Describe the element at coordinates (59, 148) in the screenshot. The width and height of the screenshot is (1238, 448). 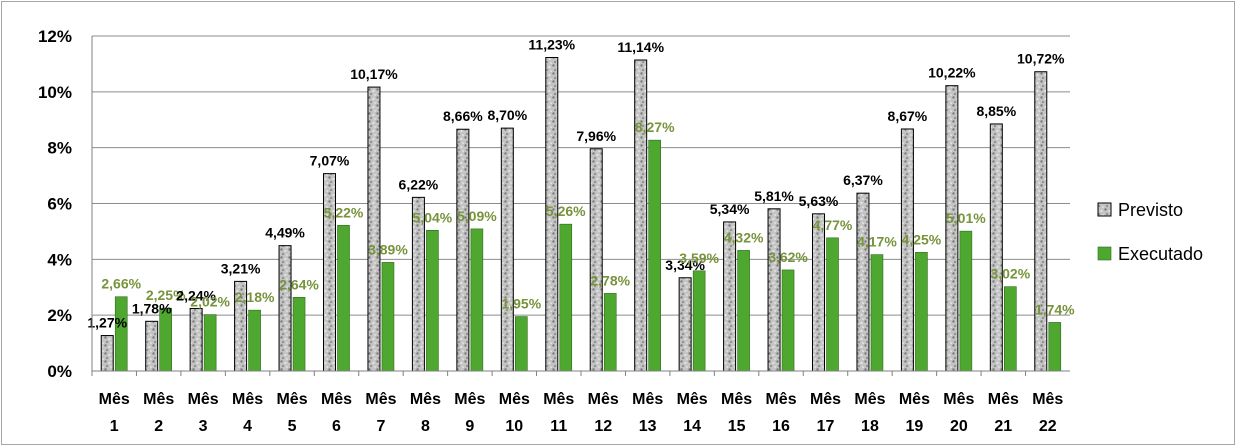
I see `y-tick-label: 8%` at that location.